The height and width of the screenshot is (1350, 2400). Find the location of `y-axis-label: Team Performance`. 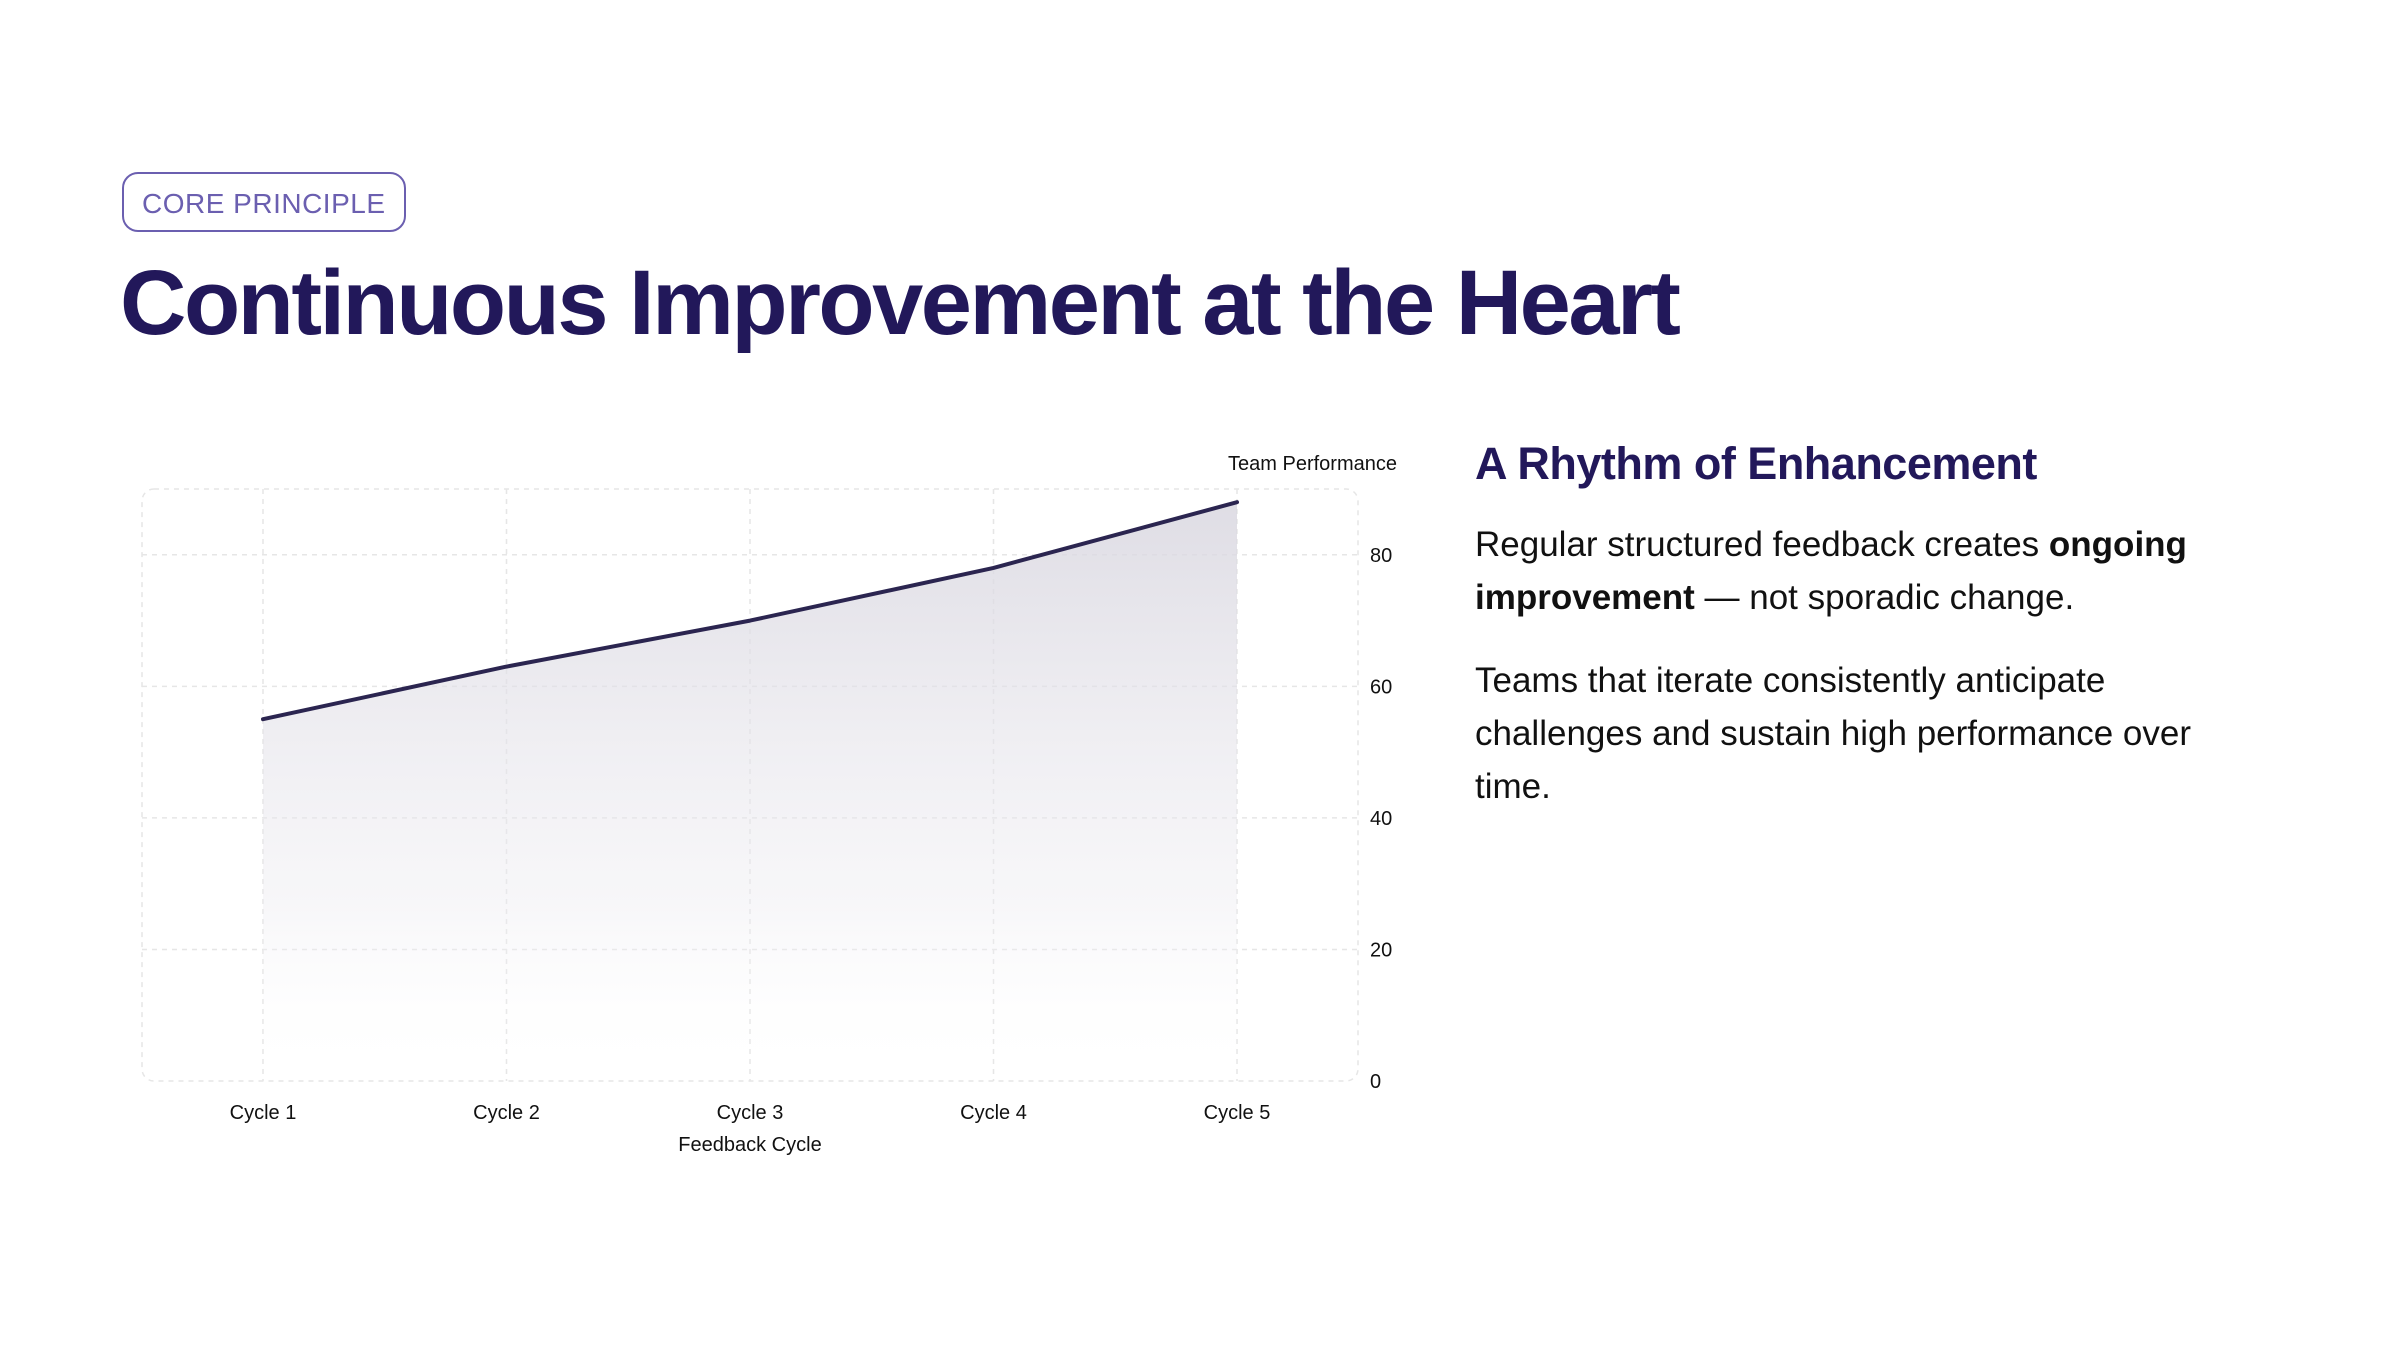

y-axis-label: Team Performance is located at coordinates (1312, 464).